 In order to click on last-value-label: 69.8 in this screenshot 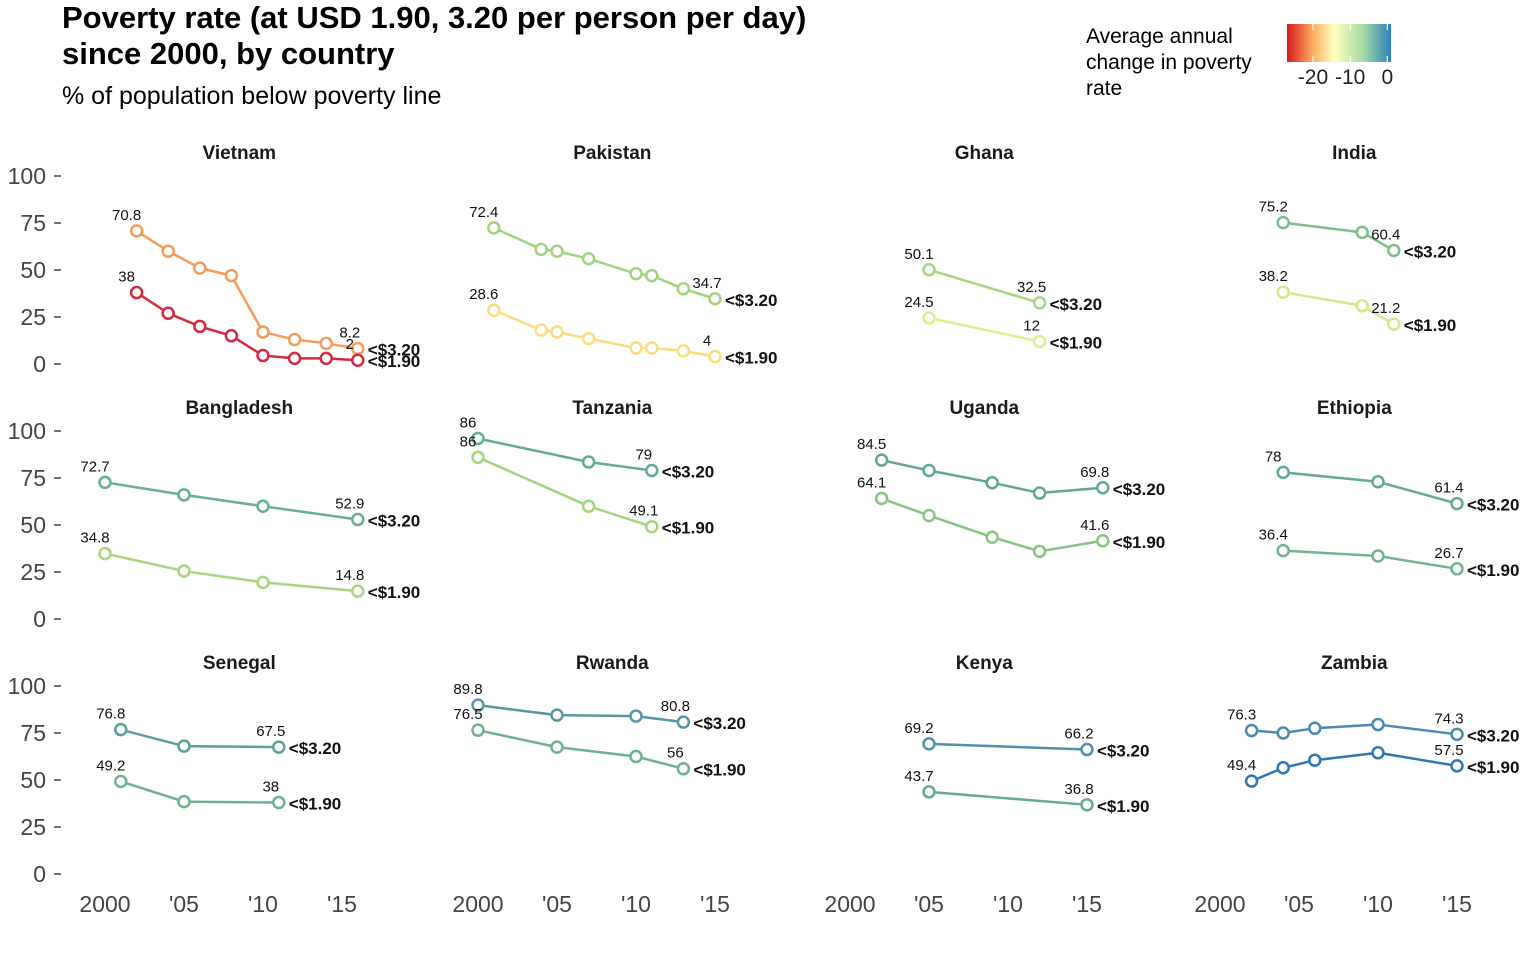, I will do `click(1094, 472)`.